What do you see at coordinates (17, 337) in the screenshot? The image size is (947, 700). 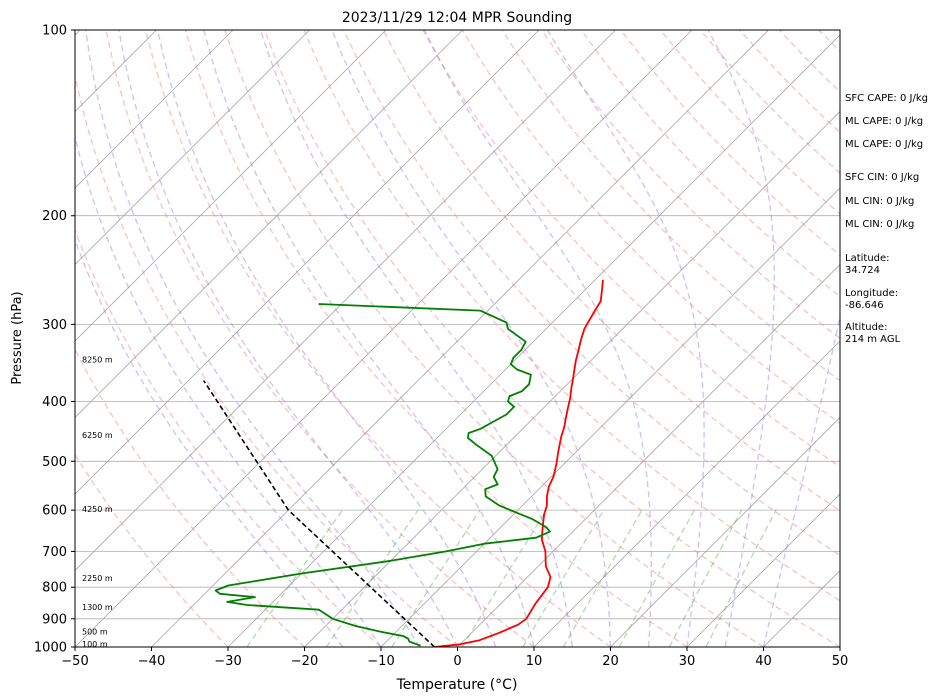 I see `y-axis-label: Pressure (hPa)` at bounding box center [17, 337].